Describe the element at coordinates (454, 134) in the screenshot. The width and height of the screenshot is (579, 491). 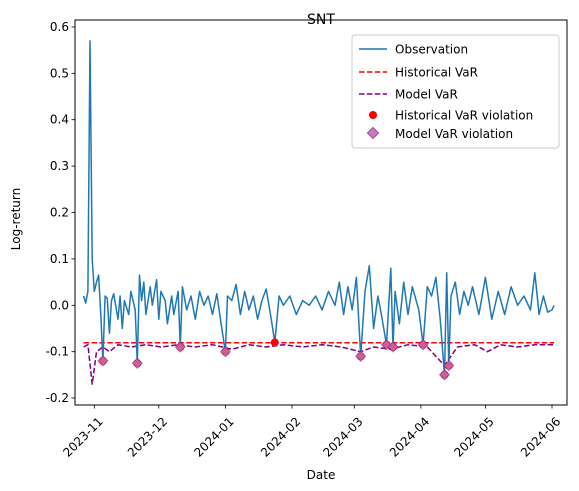
I see `legend-label-model-violation: Model VaR violation` at that location.